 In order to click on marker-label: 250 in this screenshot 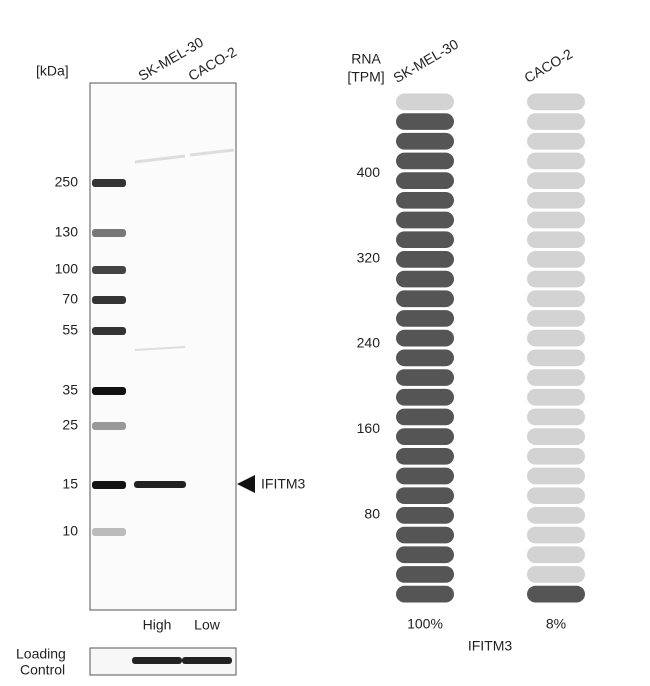, I will do `click(67, 182)`.